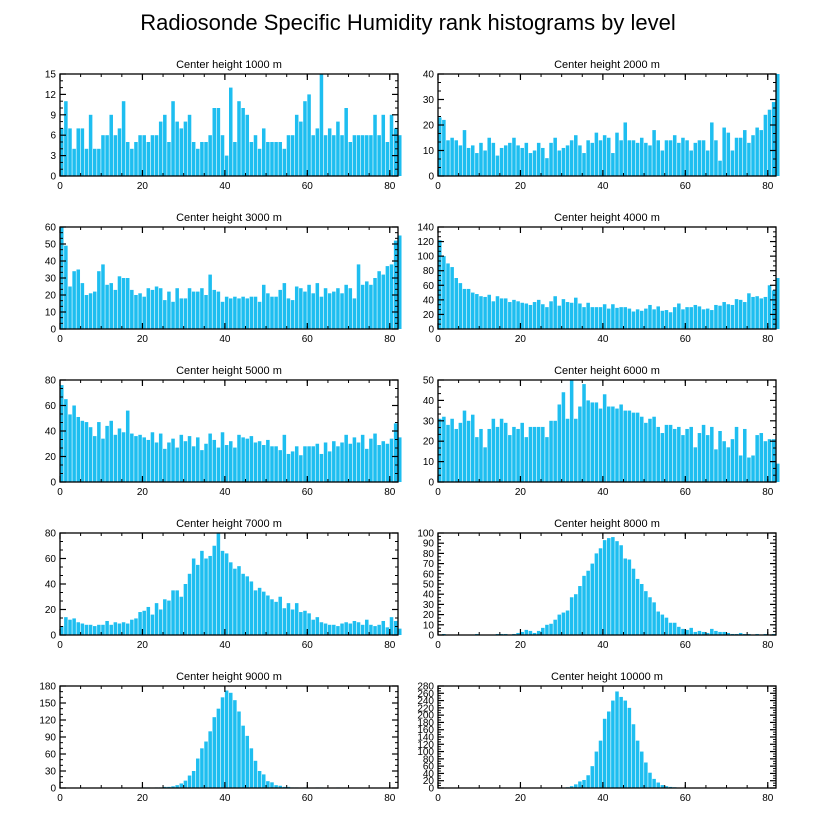  What do you see at coordinates (425, 701) in the screenshot?
I see `y-tick-label: 240` at bounding box center [425, 701].